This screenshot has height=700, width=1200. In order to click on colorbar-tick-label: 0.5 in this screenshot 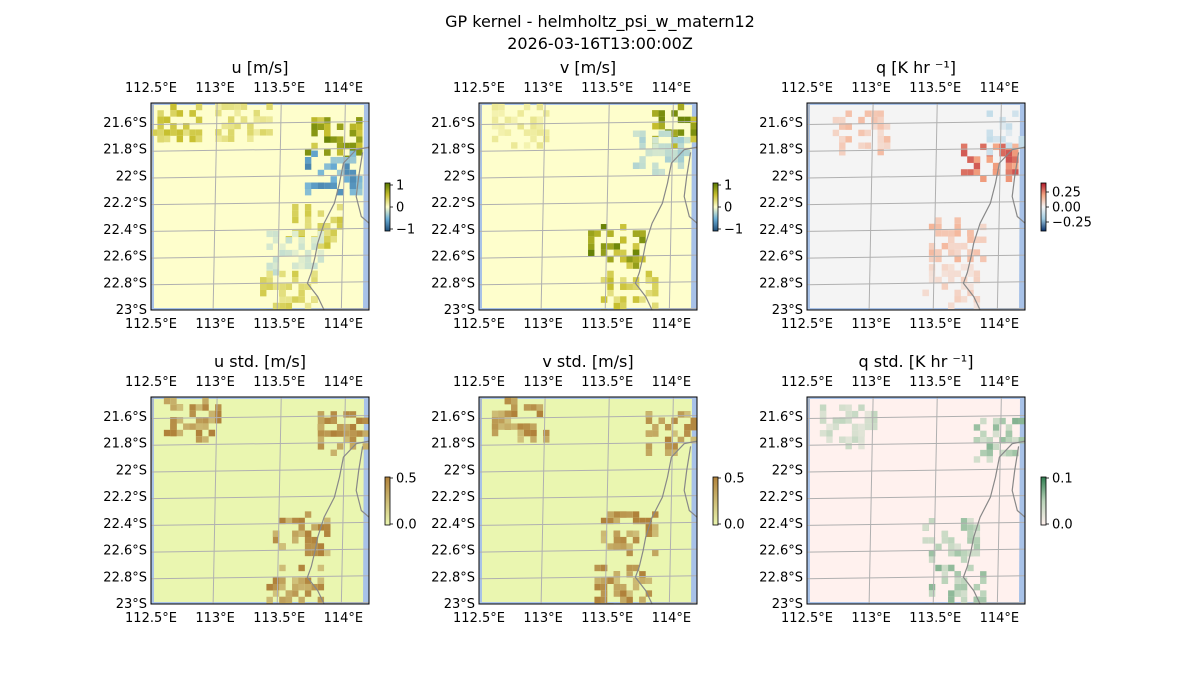, I will do `click(406, 479)`.